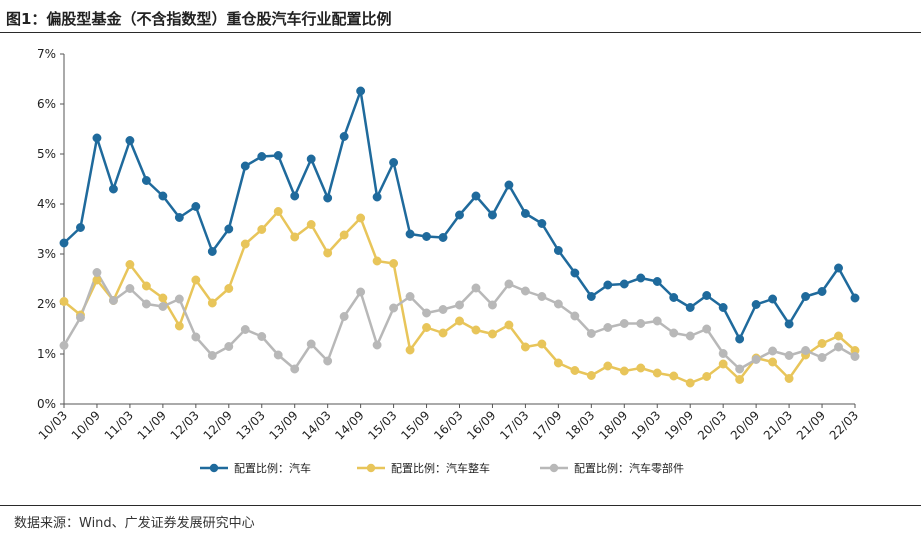 The height and width of the screenshot is (558, 921). I want to click on legend-entry-0: 配置比例：汽车, so click(272, 468).